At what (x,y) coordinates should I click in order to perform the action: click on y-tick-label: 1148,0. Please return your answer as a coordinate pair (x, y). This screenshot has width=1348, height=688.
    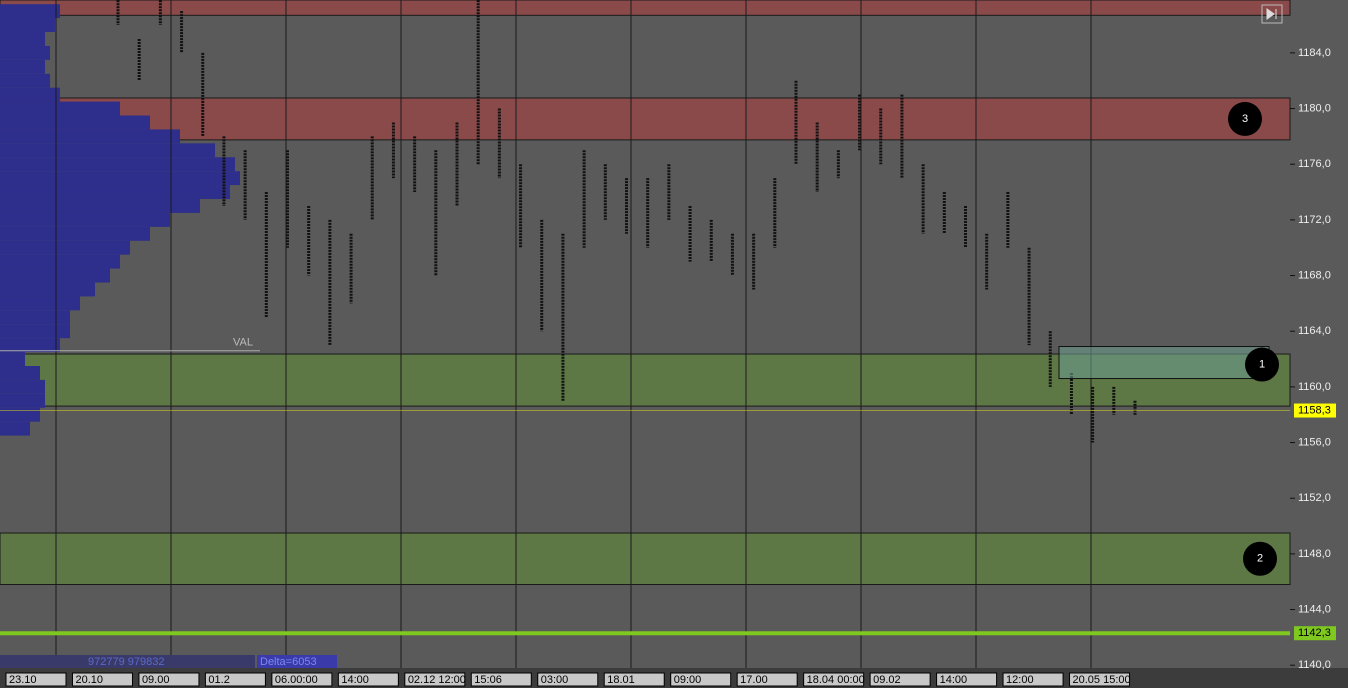
    Looking at the image, I should click on (1314, 554).